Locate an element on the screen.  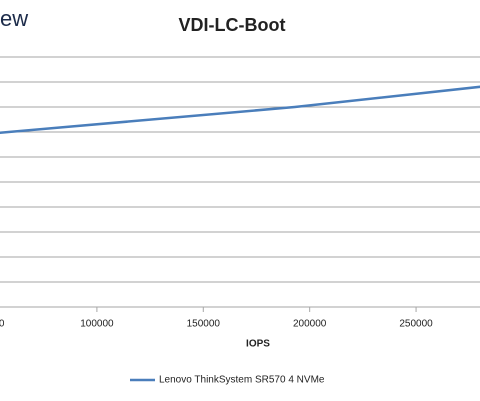
x-tick-label: 150000 is located at coordinates (204, 324).